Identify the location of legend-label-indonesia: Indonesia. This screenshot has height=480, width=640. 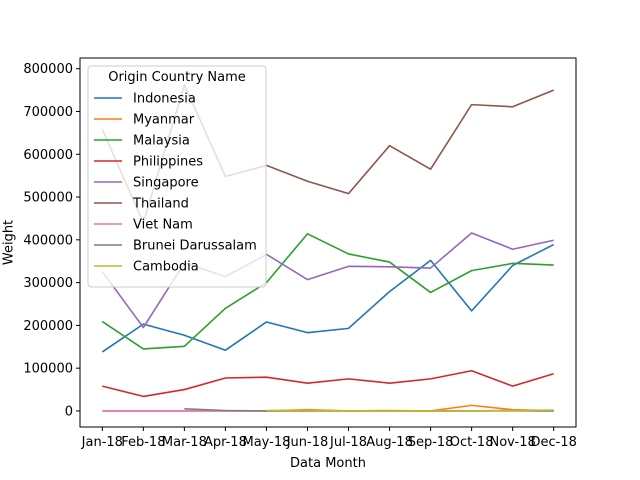
(164, 99).